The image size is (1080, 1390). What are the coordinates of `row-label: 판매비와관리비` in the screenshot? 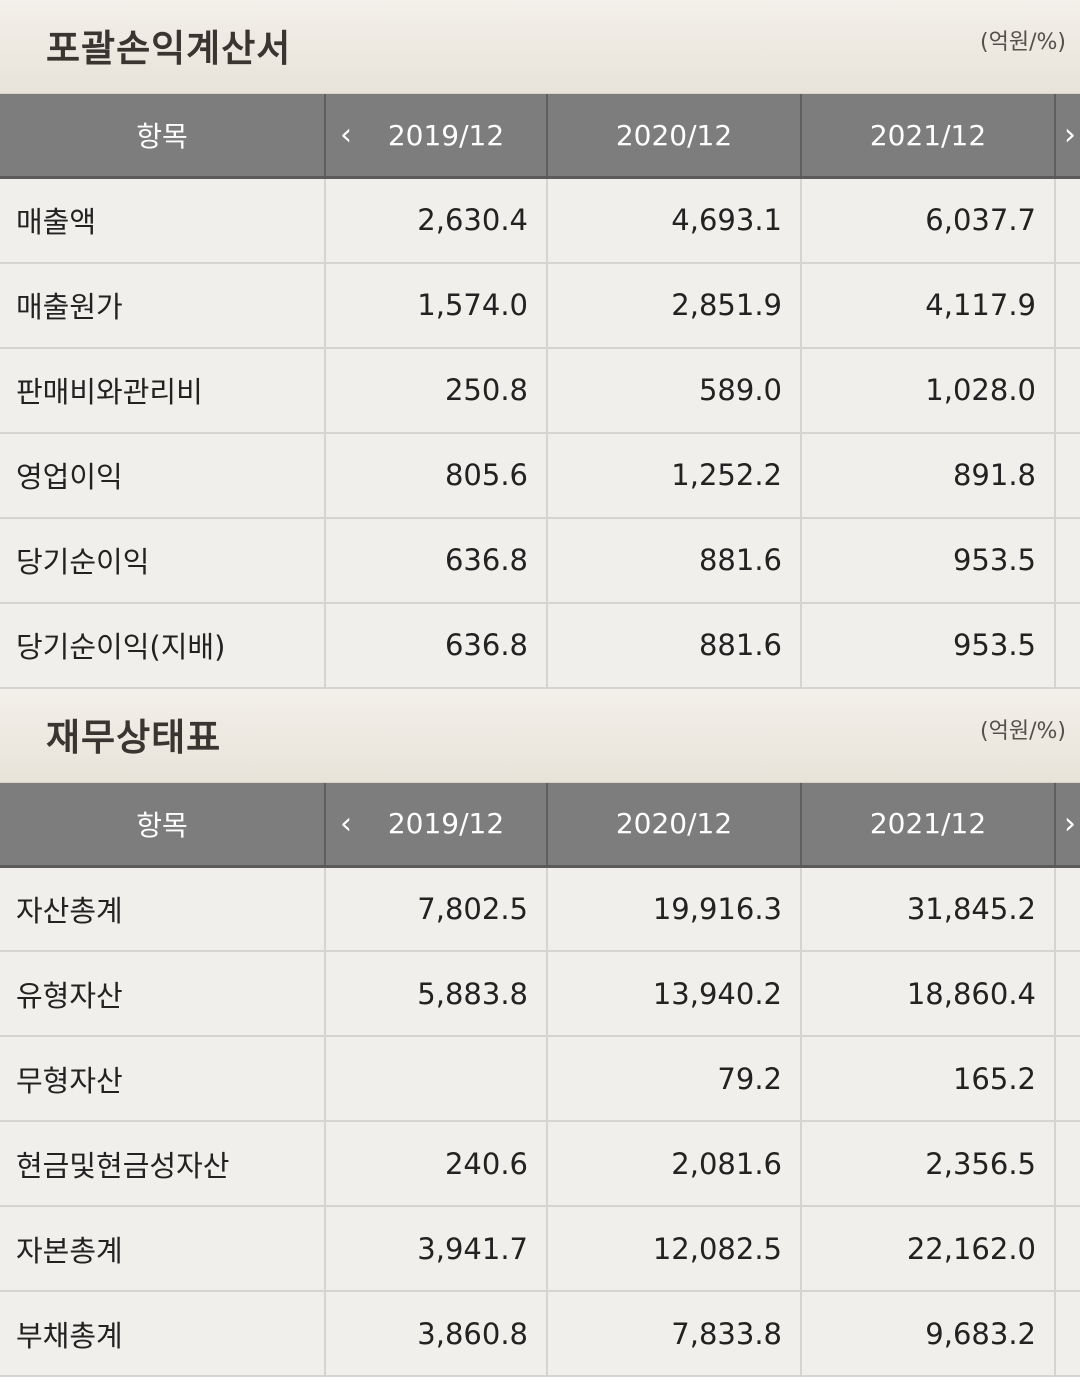 It's located at (163, 390).